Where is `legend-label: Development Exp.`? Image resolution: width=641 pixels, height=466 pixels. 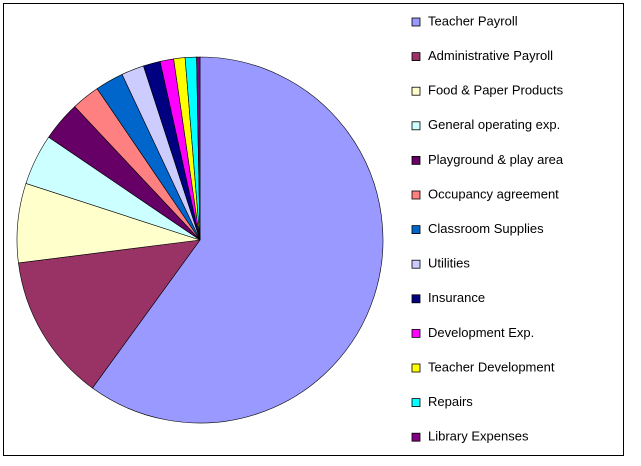
legend-label: Development Exp. is located at coordinates (481, 332).